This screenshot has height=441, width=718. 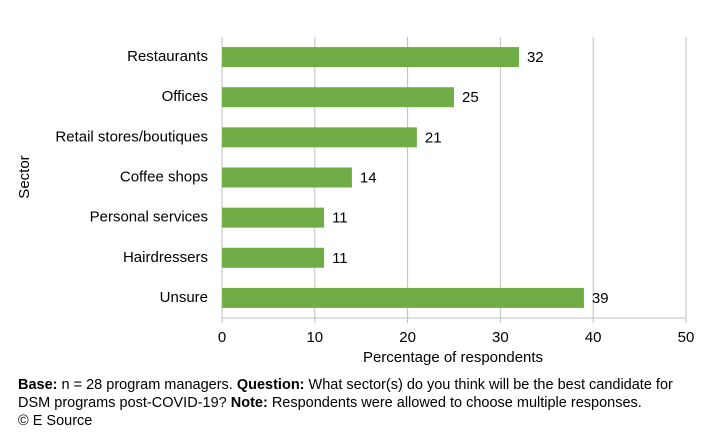 I want to click on y-axis-title: Sector, so click(x=24, y=176).